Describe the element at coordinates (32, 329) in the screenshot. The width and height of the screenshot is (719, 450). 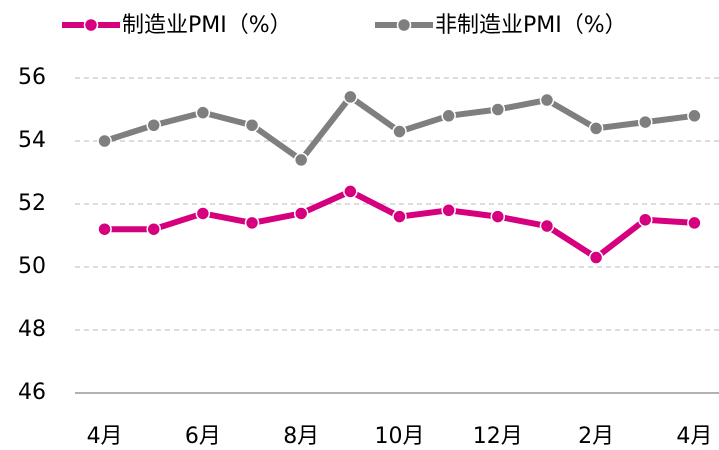
I see `y-tick-label: 48` at that location.